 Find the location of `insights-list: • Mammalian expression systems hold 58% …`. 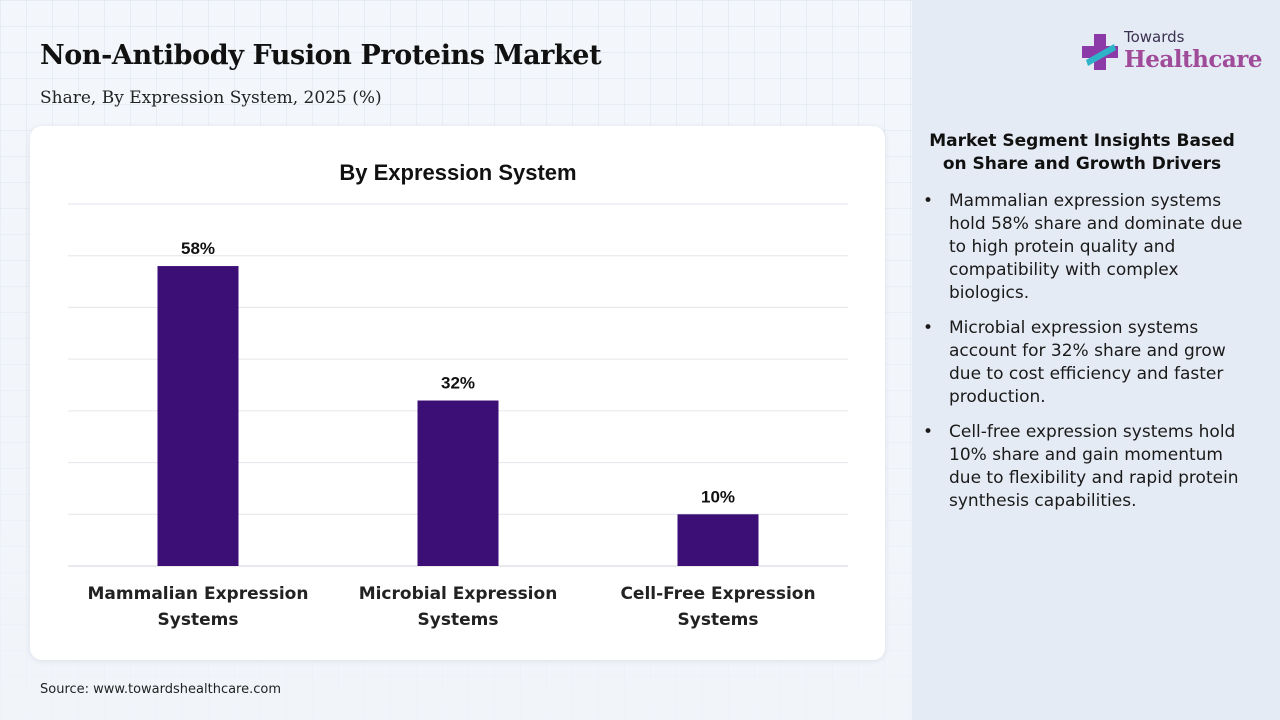

insights-list: • Mammalian expression systems hold 58% … is located at coordinates (1085, 357).